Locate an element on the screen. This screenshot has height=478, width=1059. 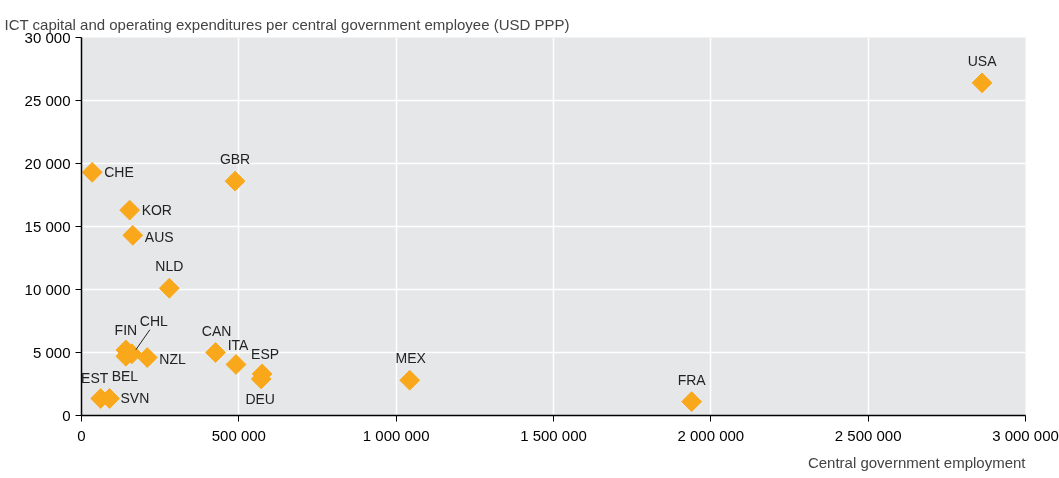
annotation: MEX is located at coordinates (411, 358).